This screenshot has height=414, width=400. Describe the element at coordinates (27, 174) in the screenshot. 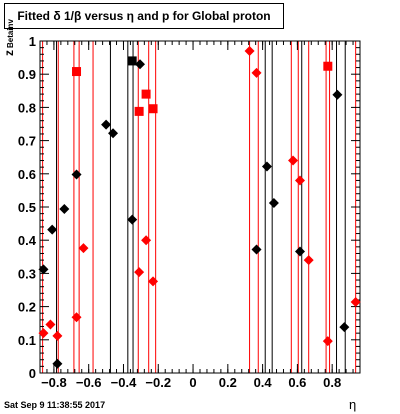

I see `y-tick-label: 0.6` at that location.